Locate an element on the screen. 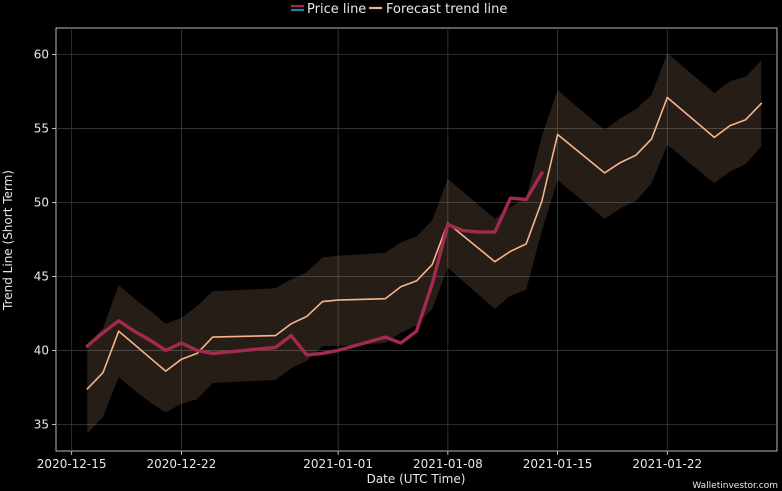 The width and height of the screenshot is (782, 491). x-tick-label: 2021-01-08 is located at coordinates (448, 464).